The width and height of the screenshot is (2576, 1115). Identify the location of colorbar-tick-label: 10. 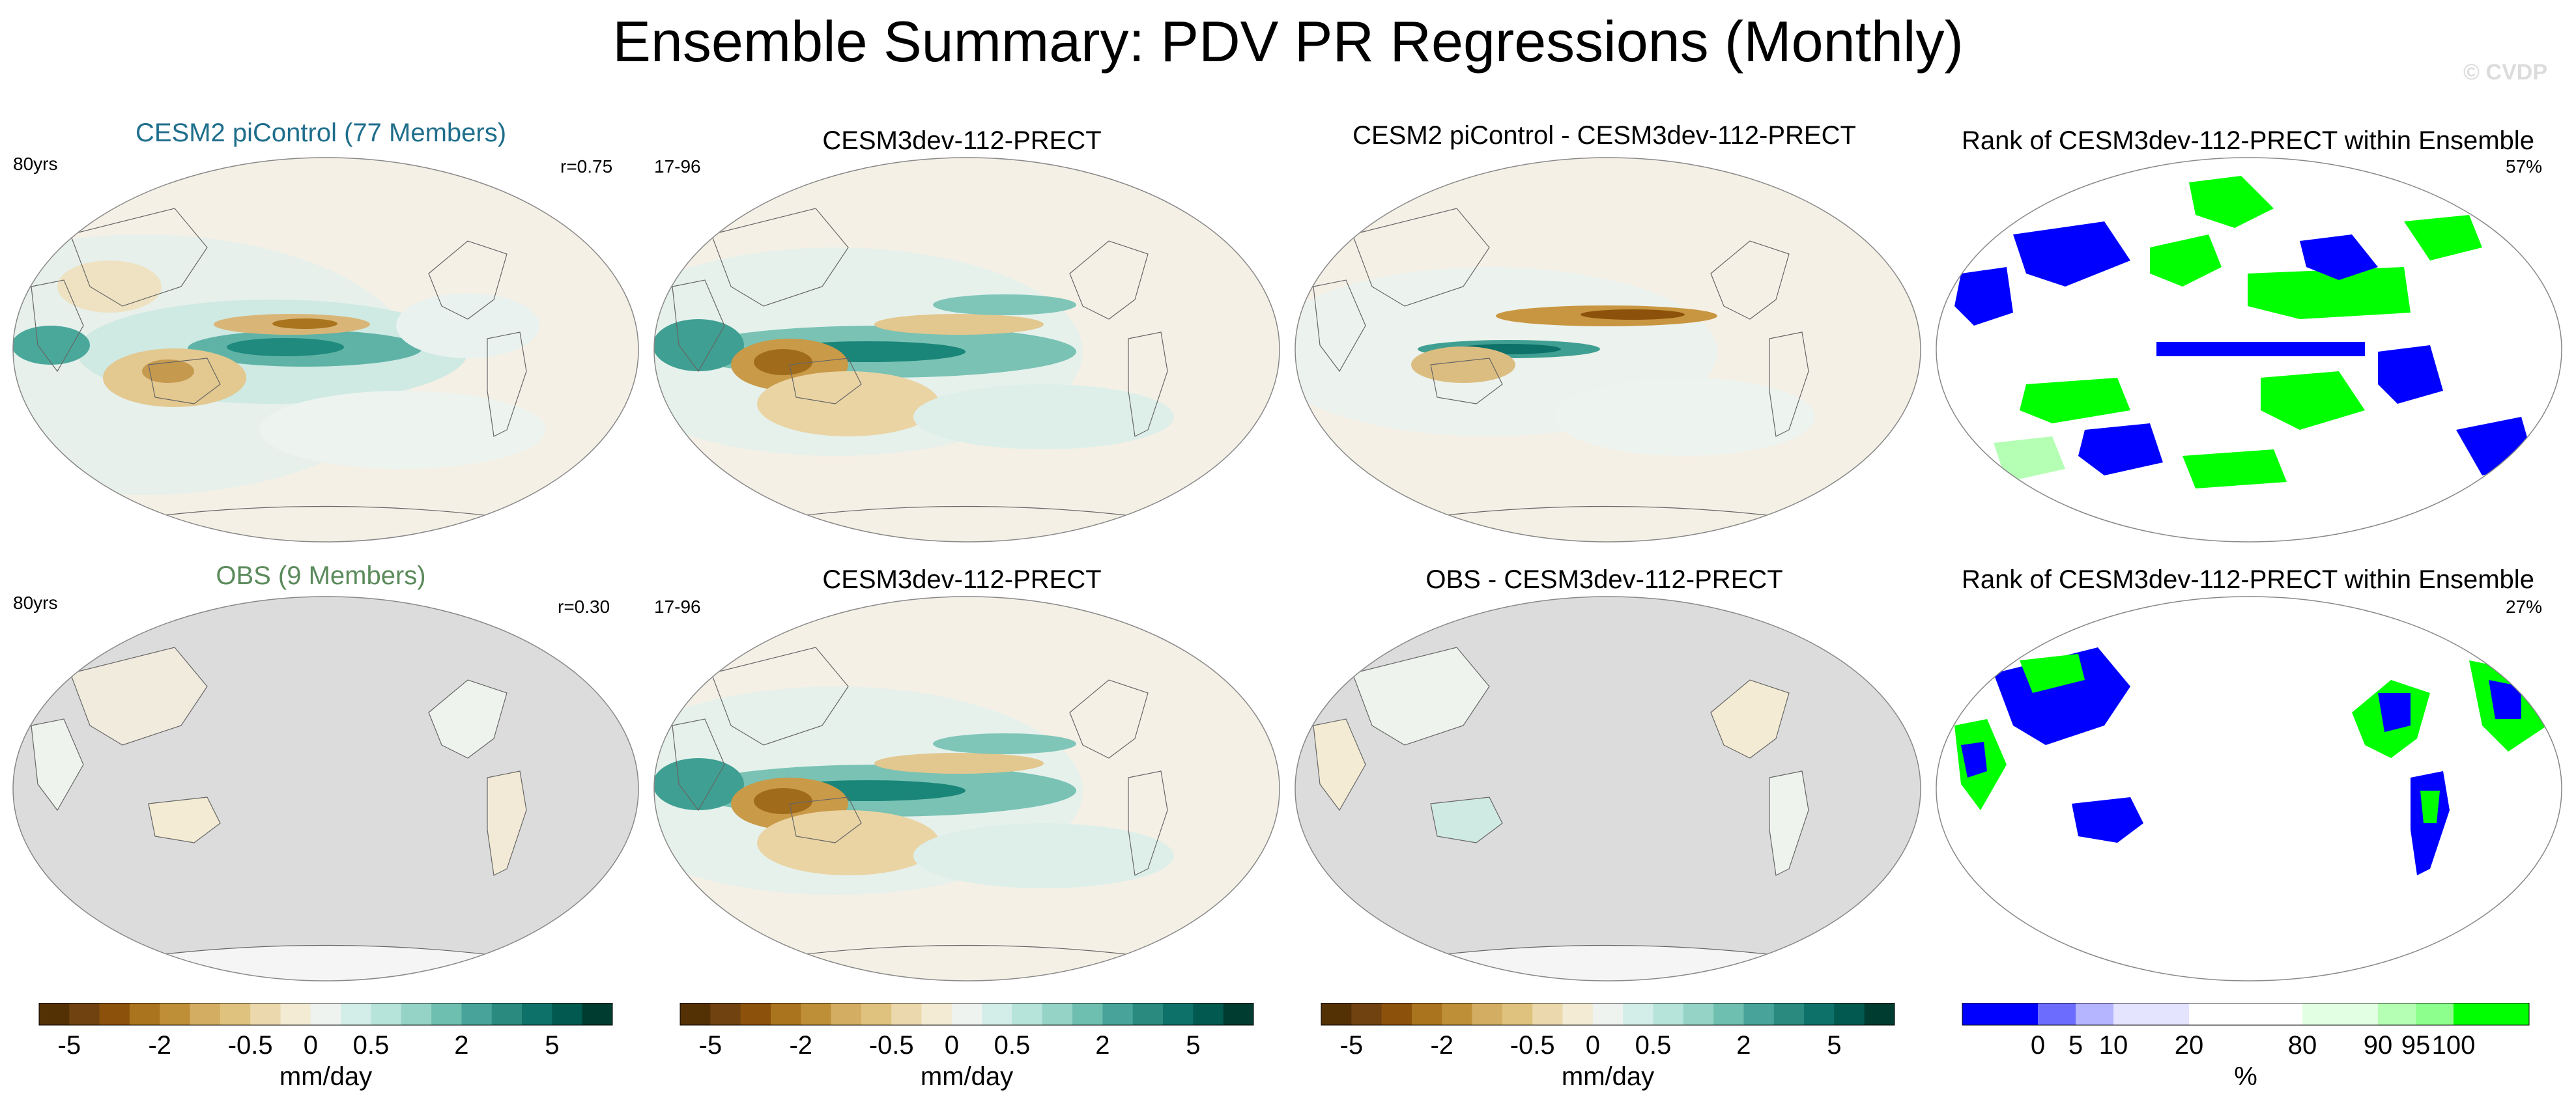
(2113, 1045).